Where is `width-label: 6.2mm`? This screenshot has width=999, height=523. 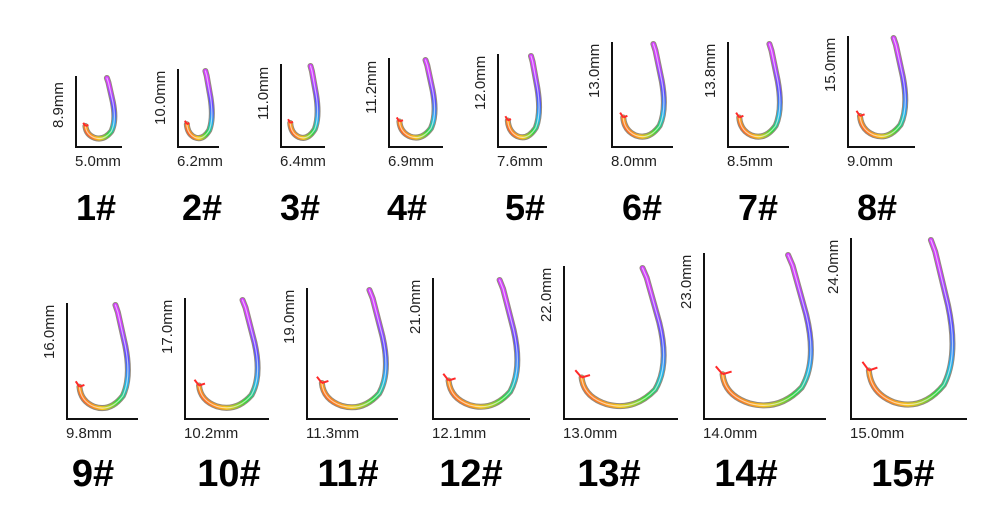 width-label: 6.2mm is located at coordinates (200, 161).